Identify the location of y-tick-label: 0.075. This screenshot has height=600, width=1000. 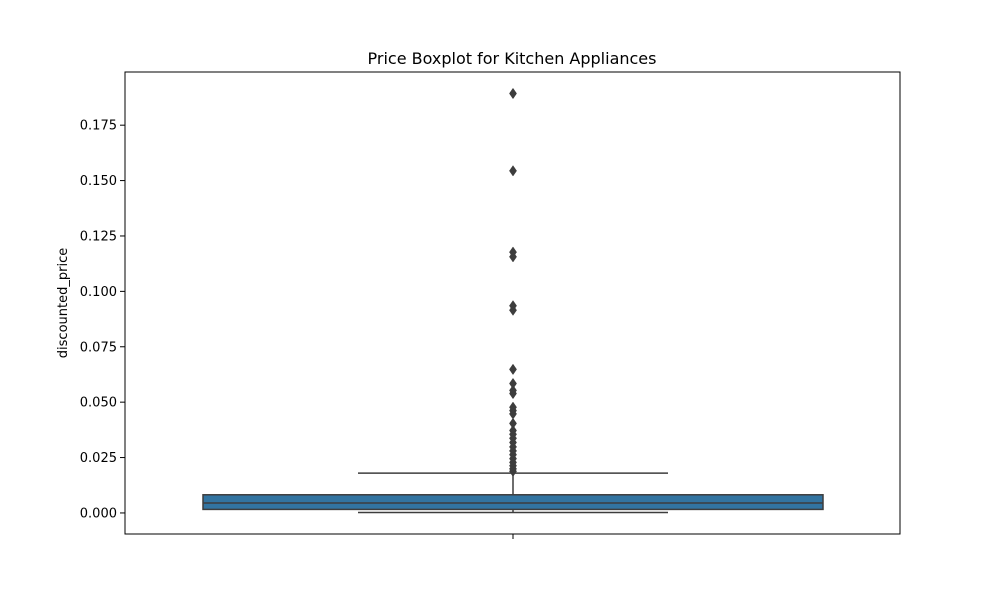
(98, 347).